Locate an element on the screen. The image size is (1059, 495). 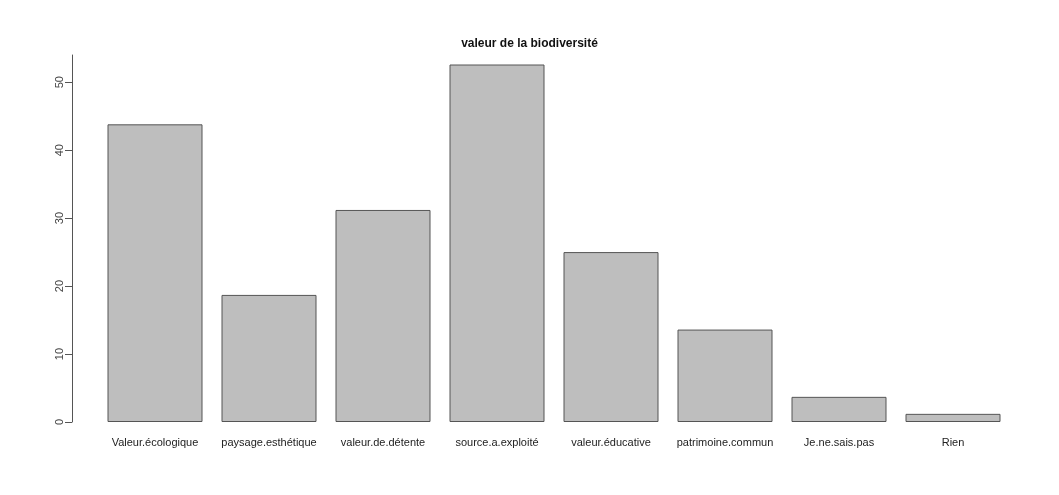
y-tick-label: 20 is located at coordinates (58, 286).